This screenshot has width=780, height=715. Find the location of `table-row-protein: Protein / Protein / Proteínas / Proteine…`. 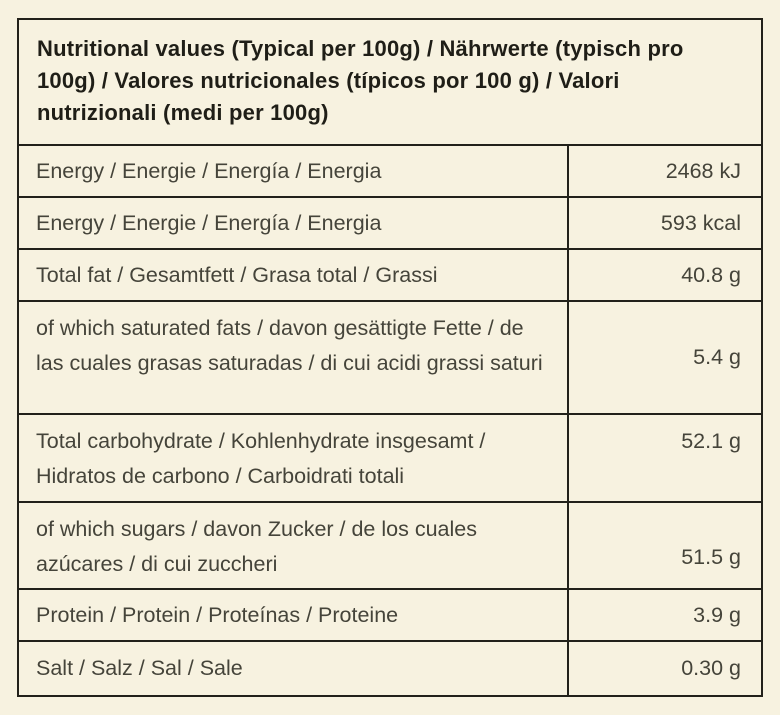

table-row-protein: Protein / Protein / Proteínas / Proteine… is located at coordinates (390, 614).